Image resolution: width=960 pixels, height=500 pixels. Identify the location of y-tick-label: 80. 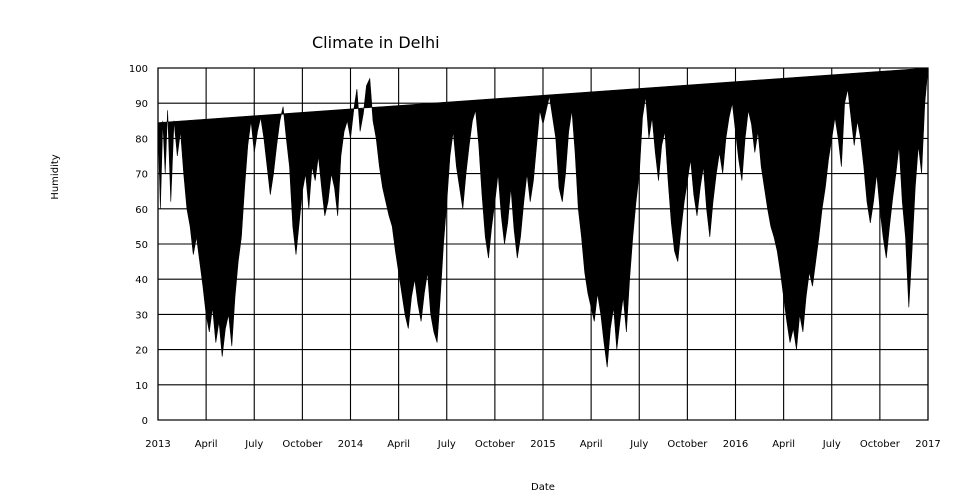
(141, 139).